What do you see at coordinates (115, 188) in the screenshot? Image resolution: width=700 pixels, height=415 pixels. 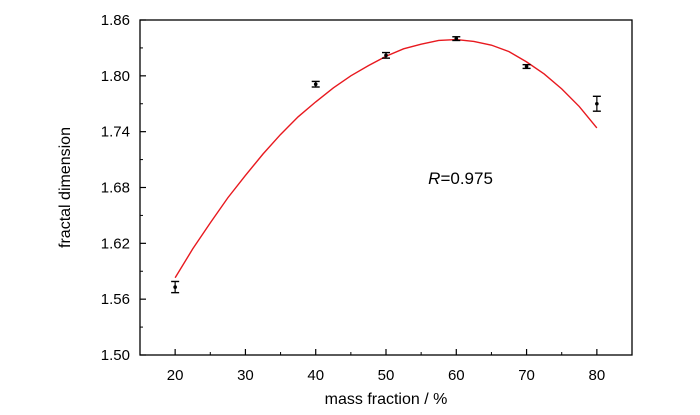 I see `y-tick-label-1.68: 1.68` at bounding box center [115, 188].